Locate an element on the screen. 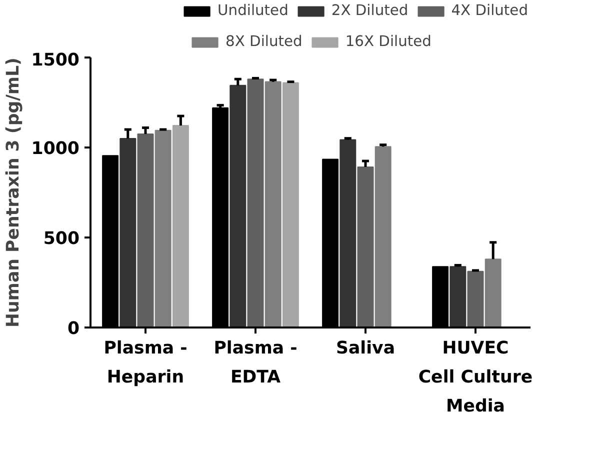 This screenshot has width=600, height=460. legend-label: 4X Diluted is located at coordinates (489, 10).